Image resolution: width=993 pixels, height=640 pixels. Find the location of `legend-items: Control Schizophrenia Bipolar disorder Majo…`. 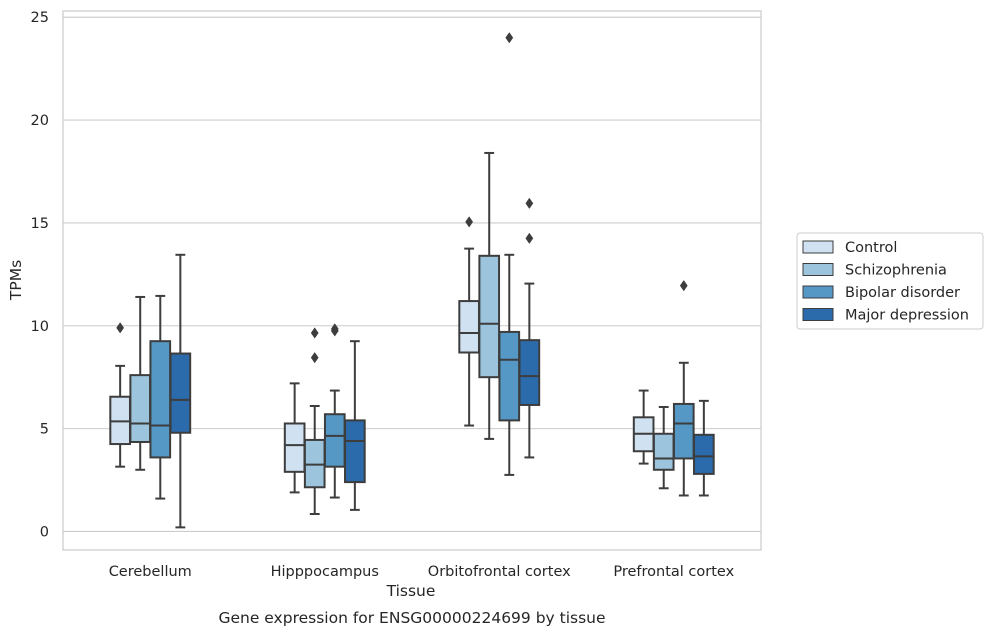

legend-items: Control Schizophrenia Bipolar disorder Majo… is located at coordinates (885, 282).